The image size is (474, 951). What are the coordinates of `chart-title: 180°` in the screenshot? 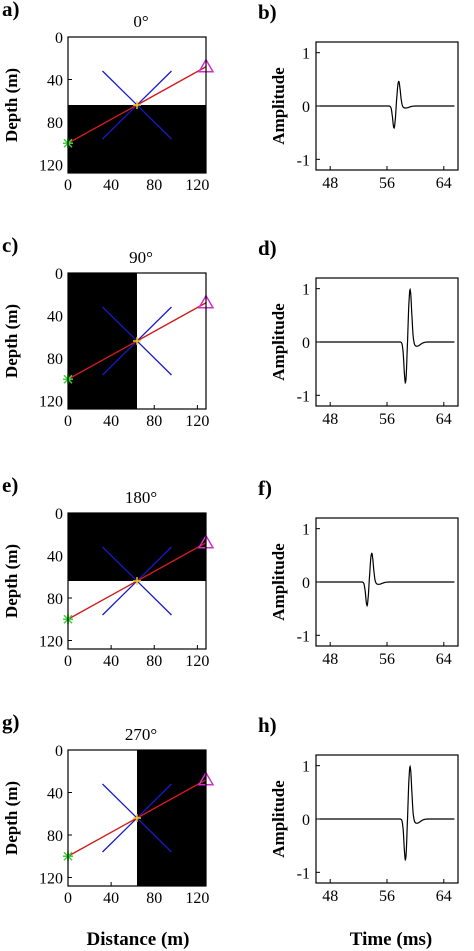 It's located at (141, 497).